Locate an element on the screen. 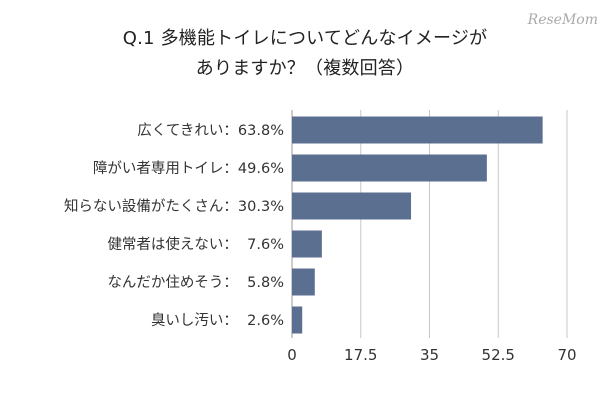  chart-title-line2: ありますか？（複数回答） is located at coordinates (305, 68).